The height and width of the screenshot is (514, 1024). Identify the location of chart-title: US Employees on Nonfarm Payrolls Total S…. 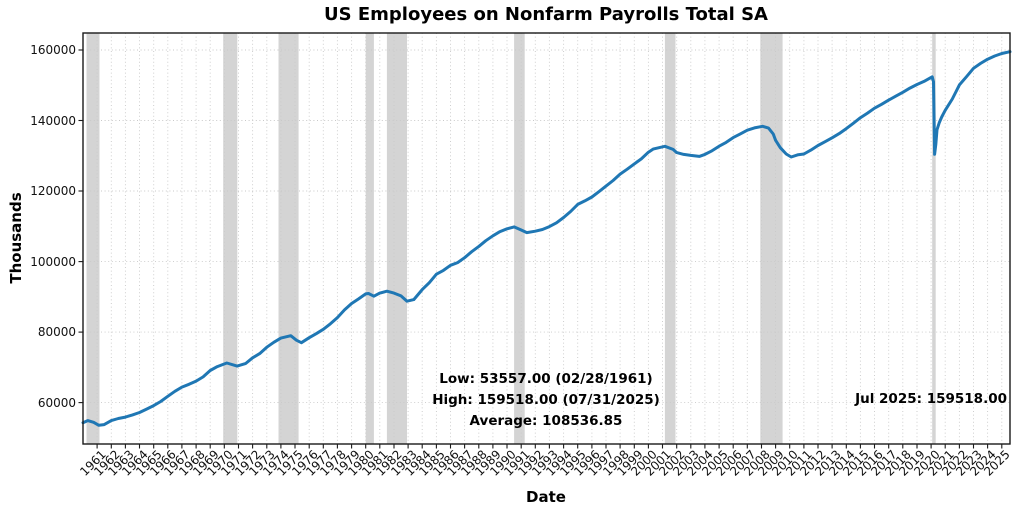
(546, 14).